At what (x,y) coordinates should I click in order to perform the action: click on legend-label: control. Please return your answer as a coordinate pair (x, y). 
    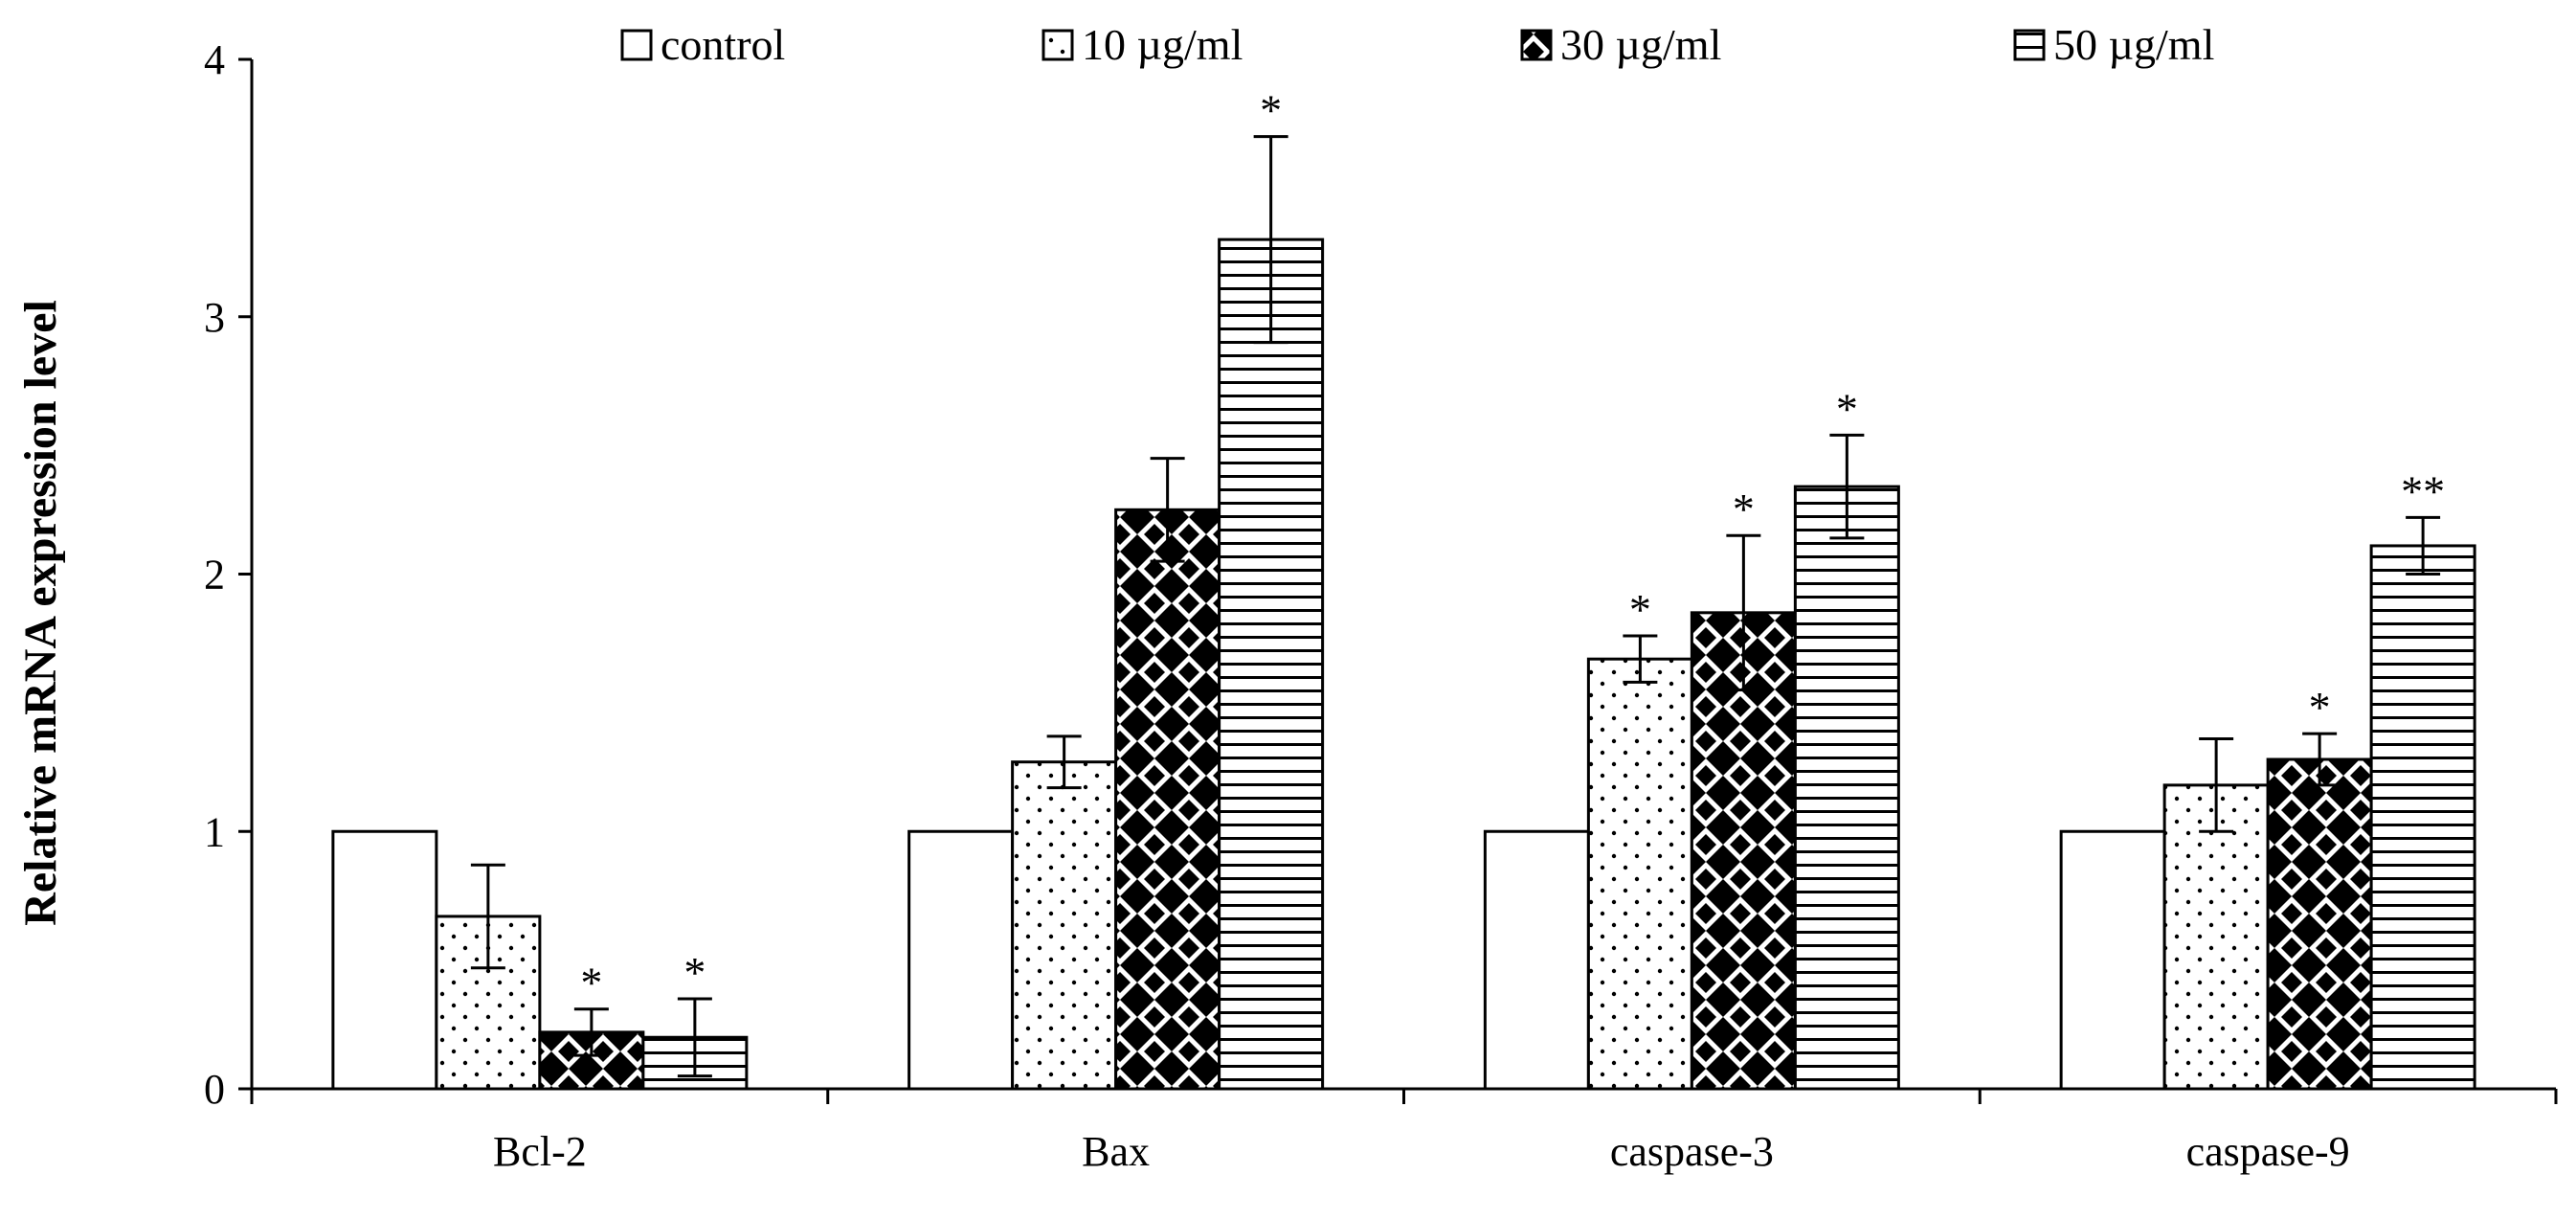
    Looking at the image, I should click on (723, 44).